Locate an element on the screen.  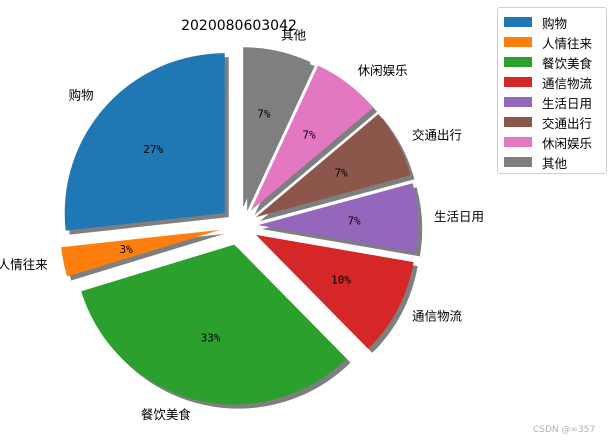
legend-label: 休闲娱乐 is located at coordinates (567, 143).